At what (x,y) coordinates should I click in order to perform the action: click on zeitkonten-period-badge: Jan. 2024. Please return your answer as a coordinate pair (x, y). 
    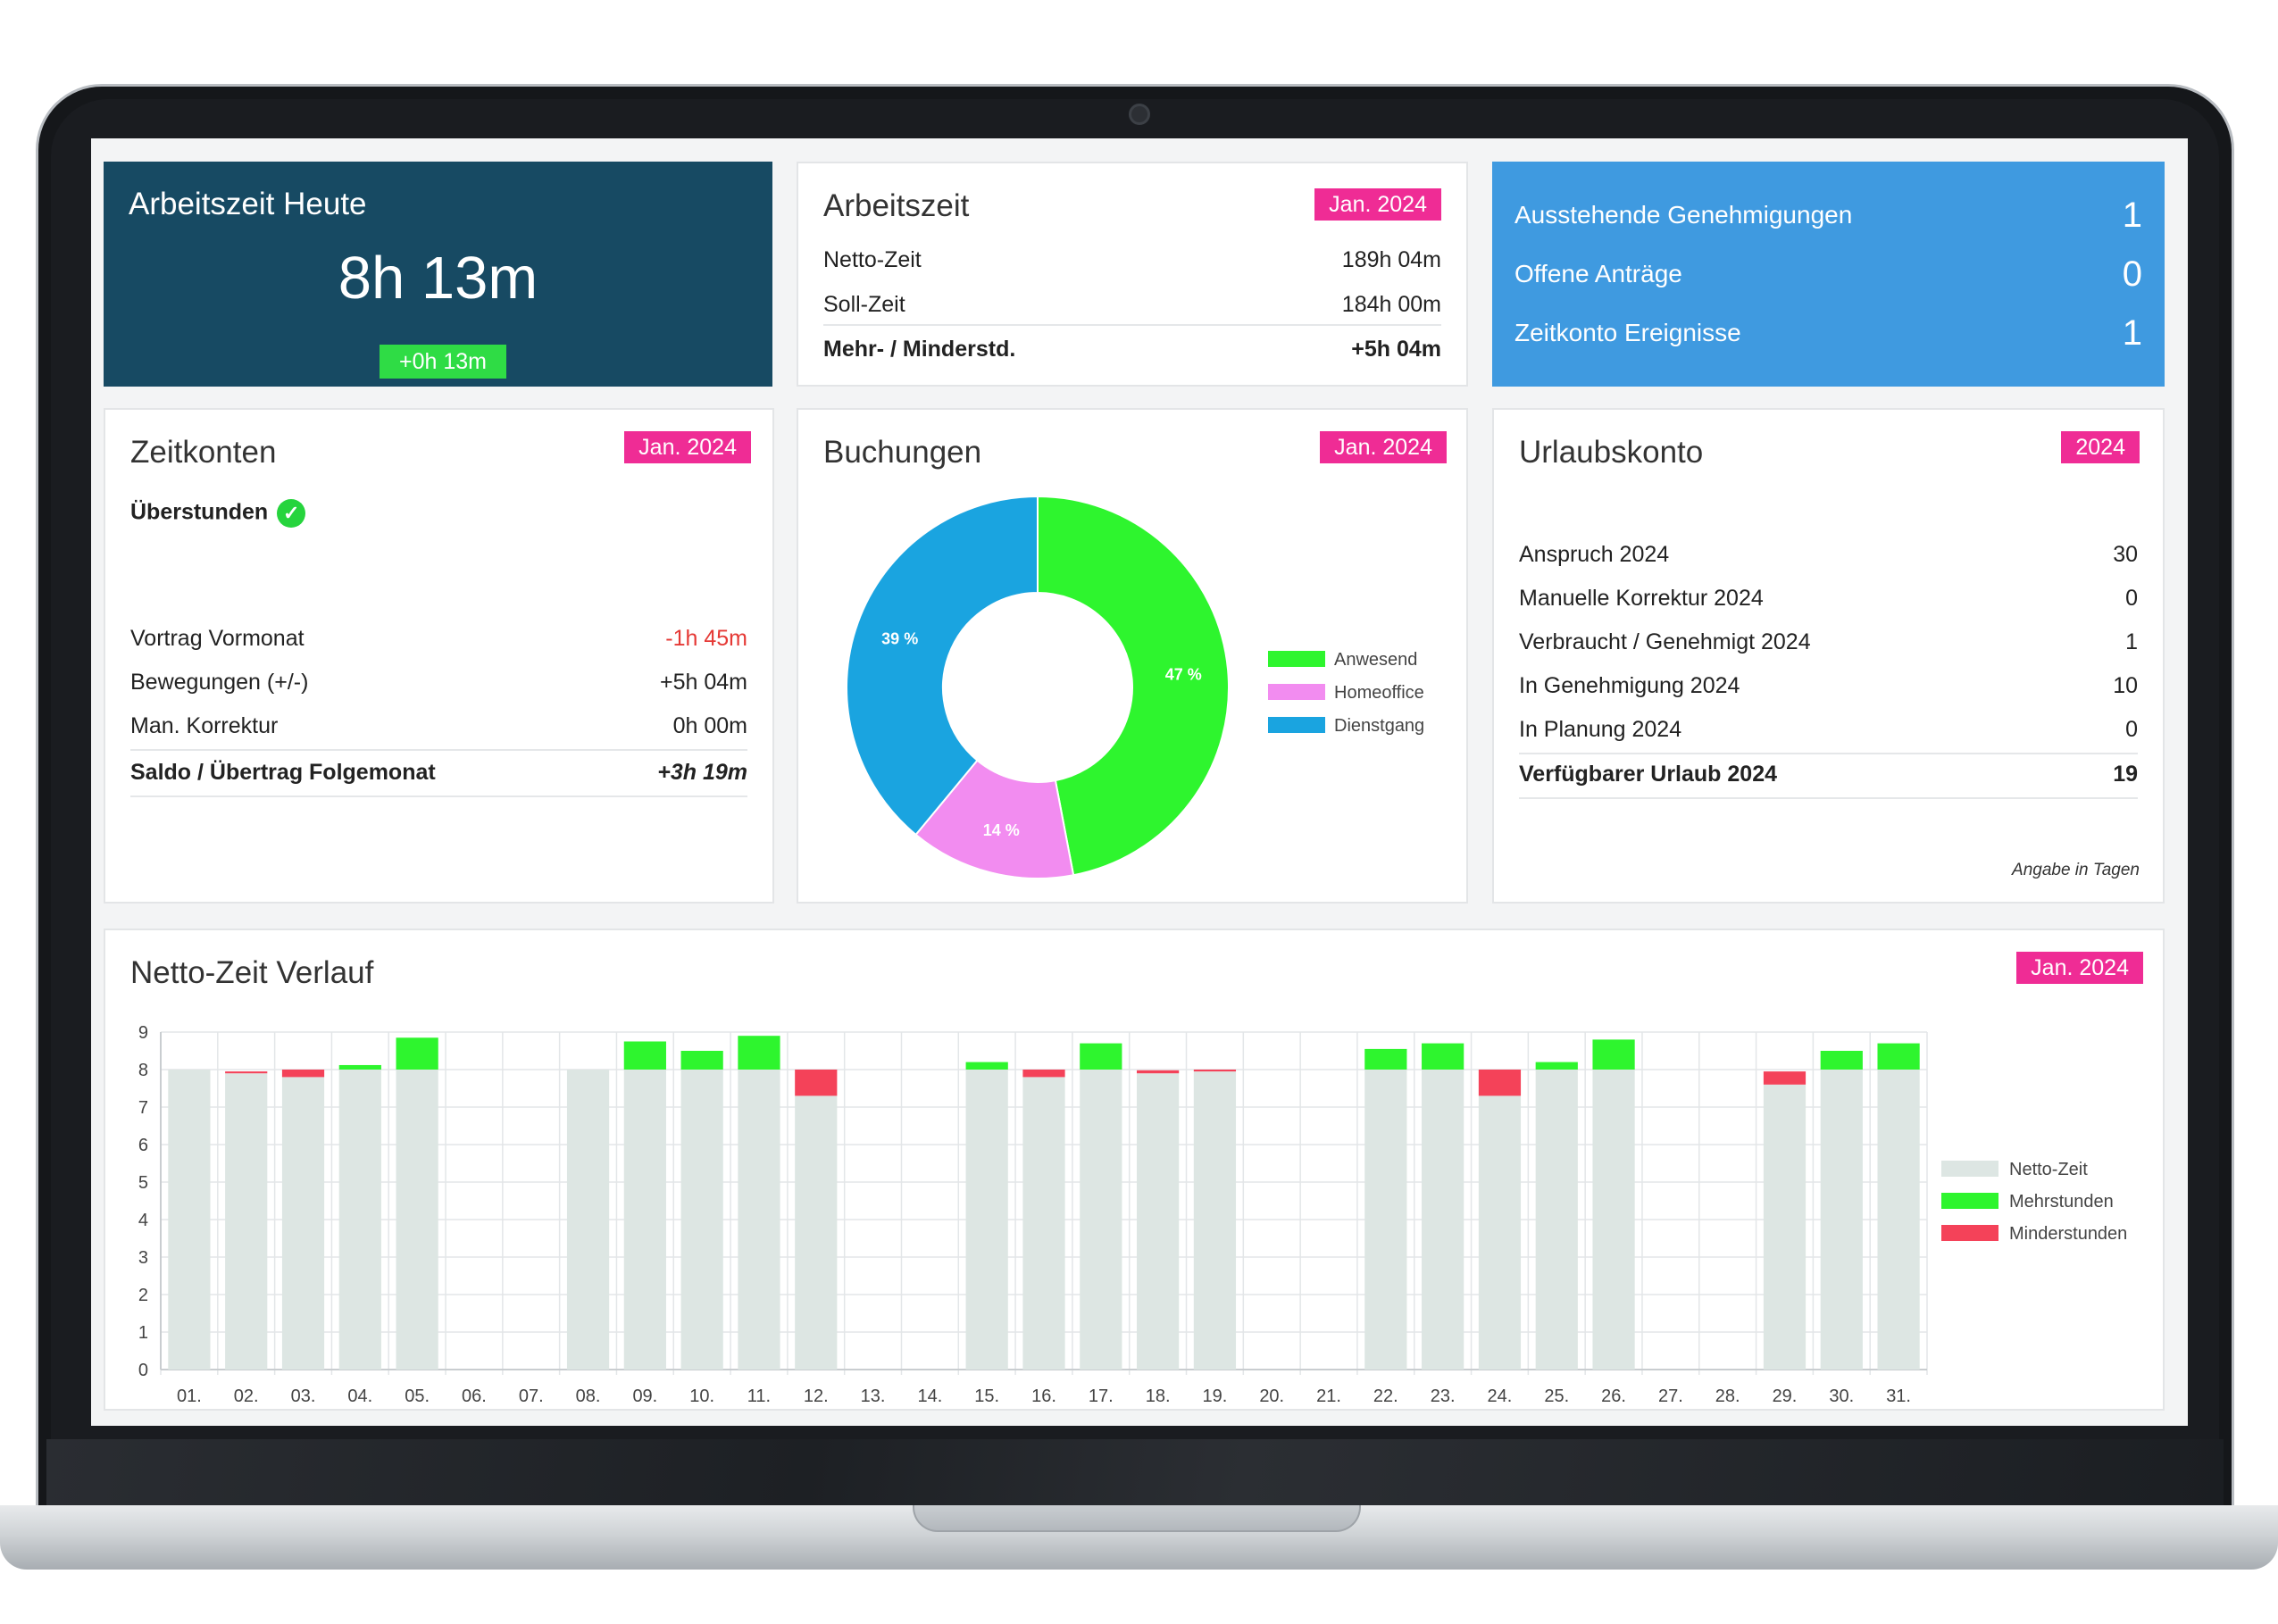
    Looking at the image, I should click on (687, 447).